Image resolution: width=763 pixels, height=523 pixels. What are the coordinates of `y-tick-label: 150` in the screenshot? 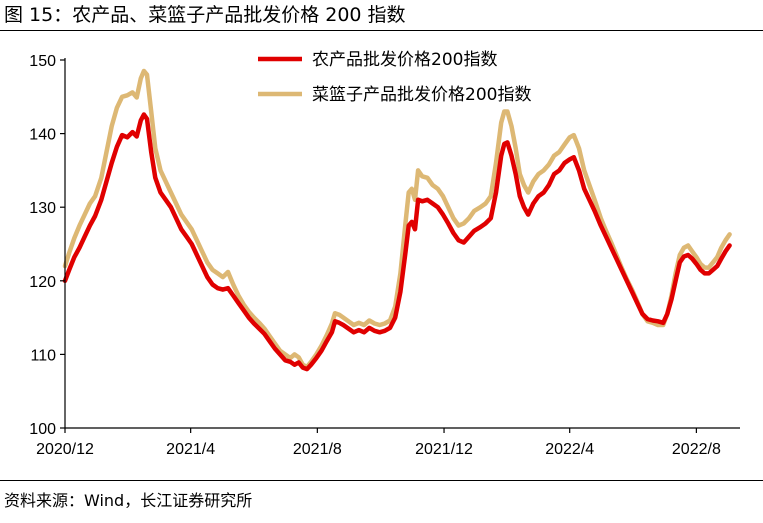 It's located at (42, 61).